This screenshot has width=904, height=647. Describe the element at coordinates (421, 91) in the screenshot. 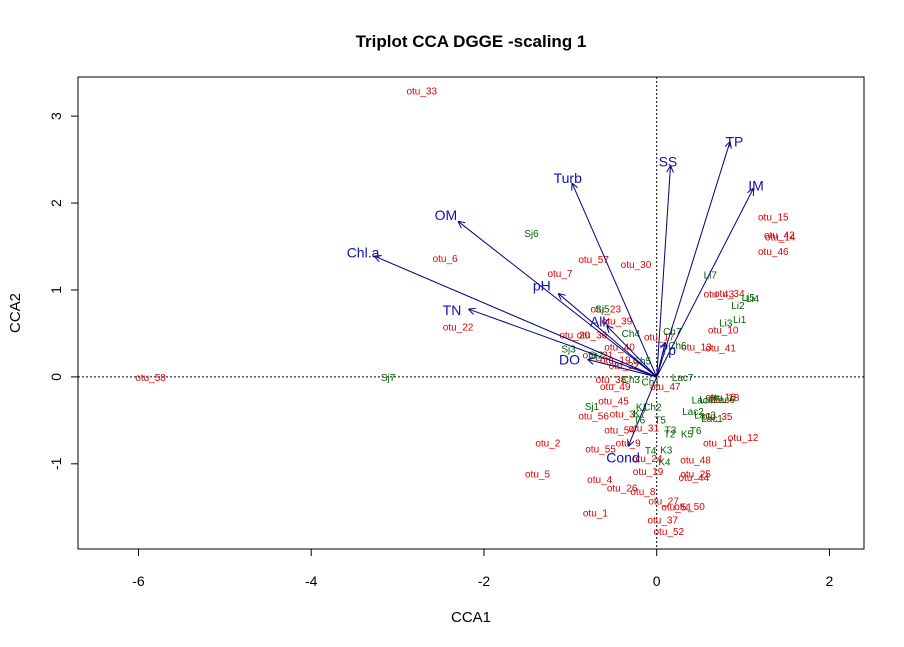

I see `species-label: otu_33` at that location.